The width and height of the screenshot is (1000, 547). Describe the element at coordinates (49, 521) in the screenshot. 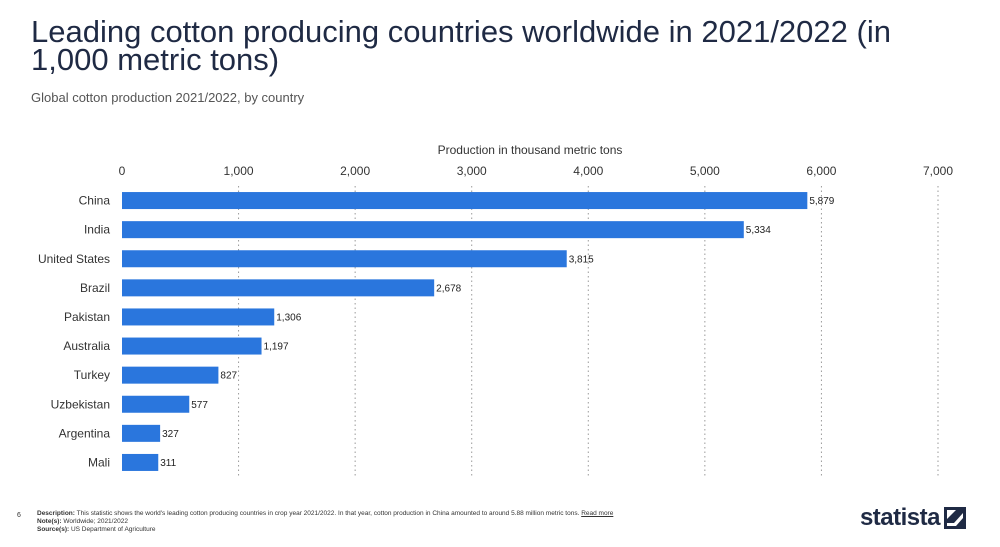

I see `notes-label: Note(s):` at that location.